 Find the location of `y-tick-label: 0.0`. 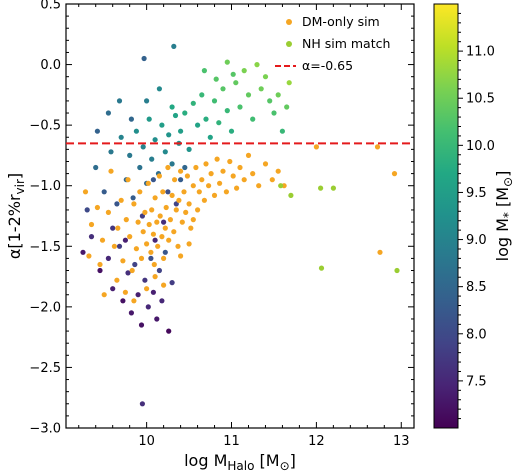

y-tick-label: 0.0 is located at coordinates (50, 65).